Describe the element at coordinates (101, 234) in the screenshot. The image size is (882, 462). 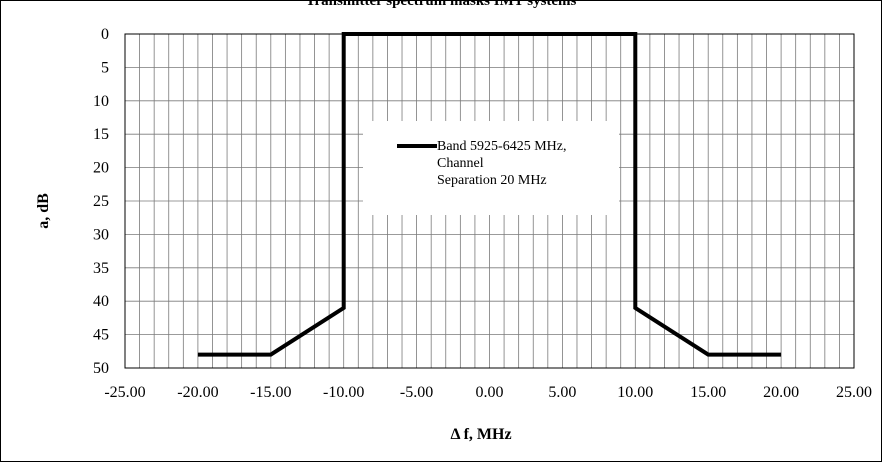
I see `y-tick-label: 30` at that location.